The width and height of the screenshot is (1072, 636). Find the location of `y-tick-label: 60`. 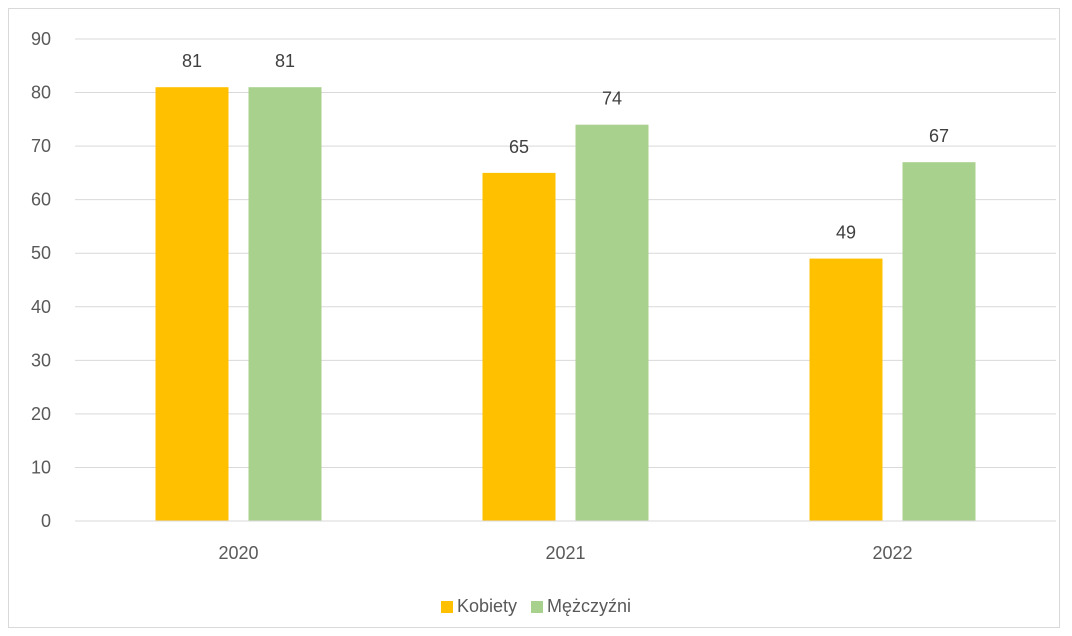

y-tick-label: 60 is located at coordinates (41, 200).